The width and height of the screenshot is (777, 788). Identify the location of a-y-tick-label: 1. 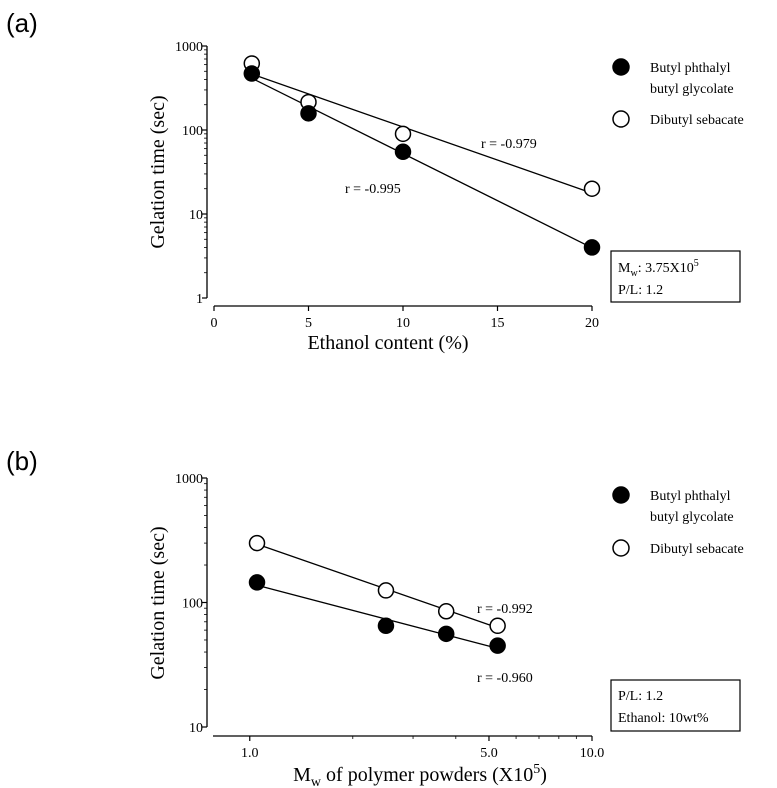
(199, 299).